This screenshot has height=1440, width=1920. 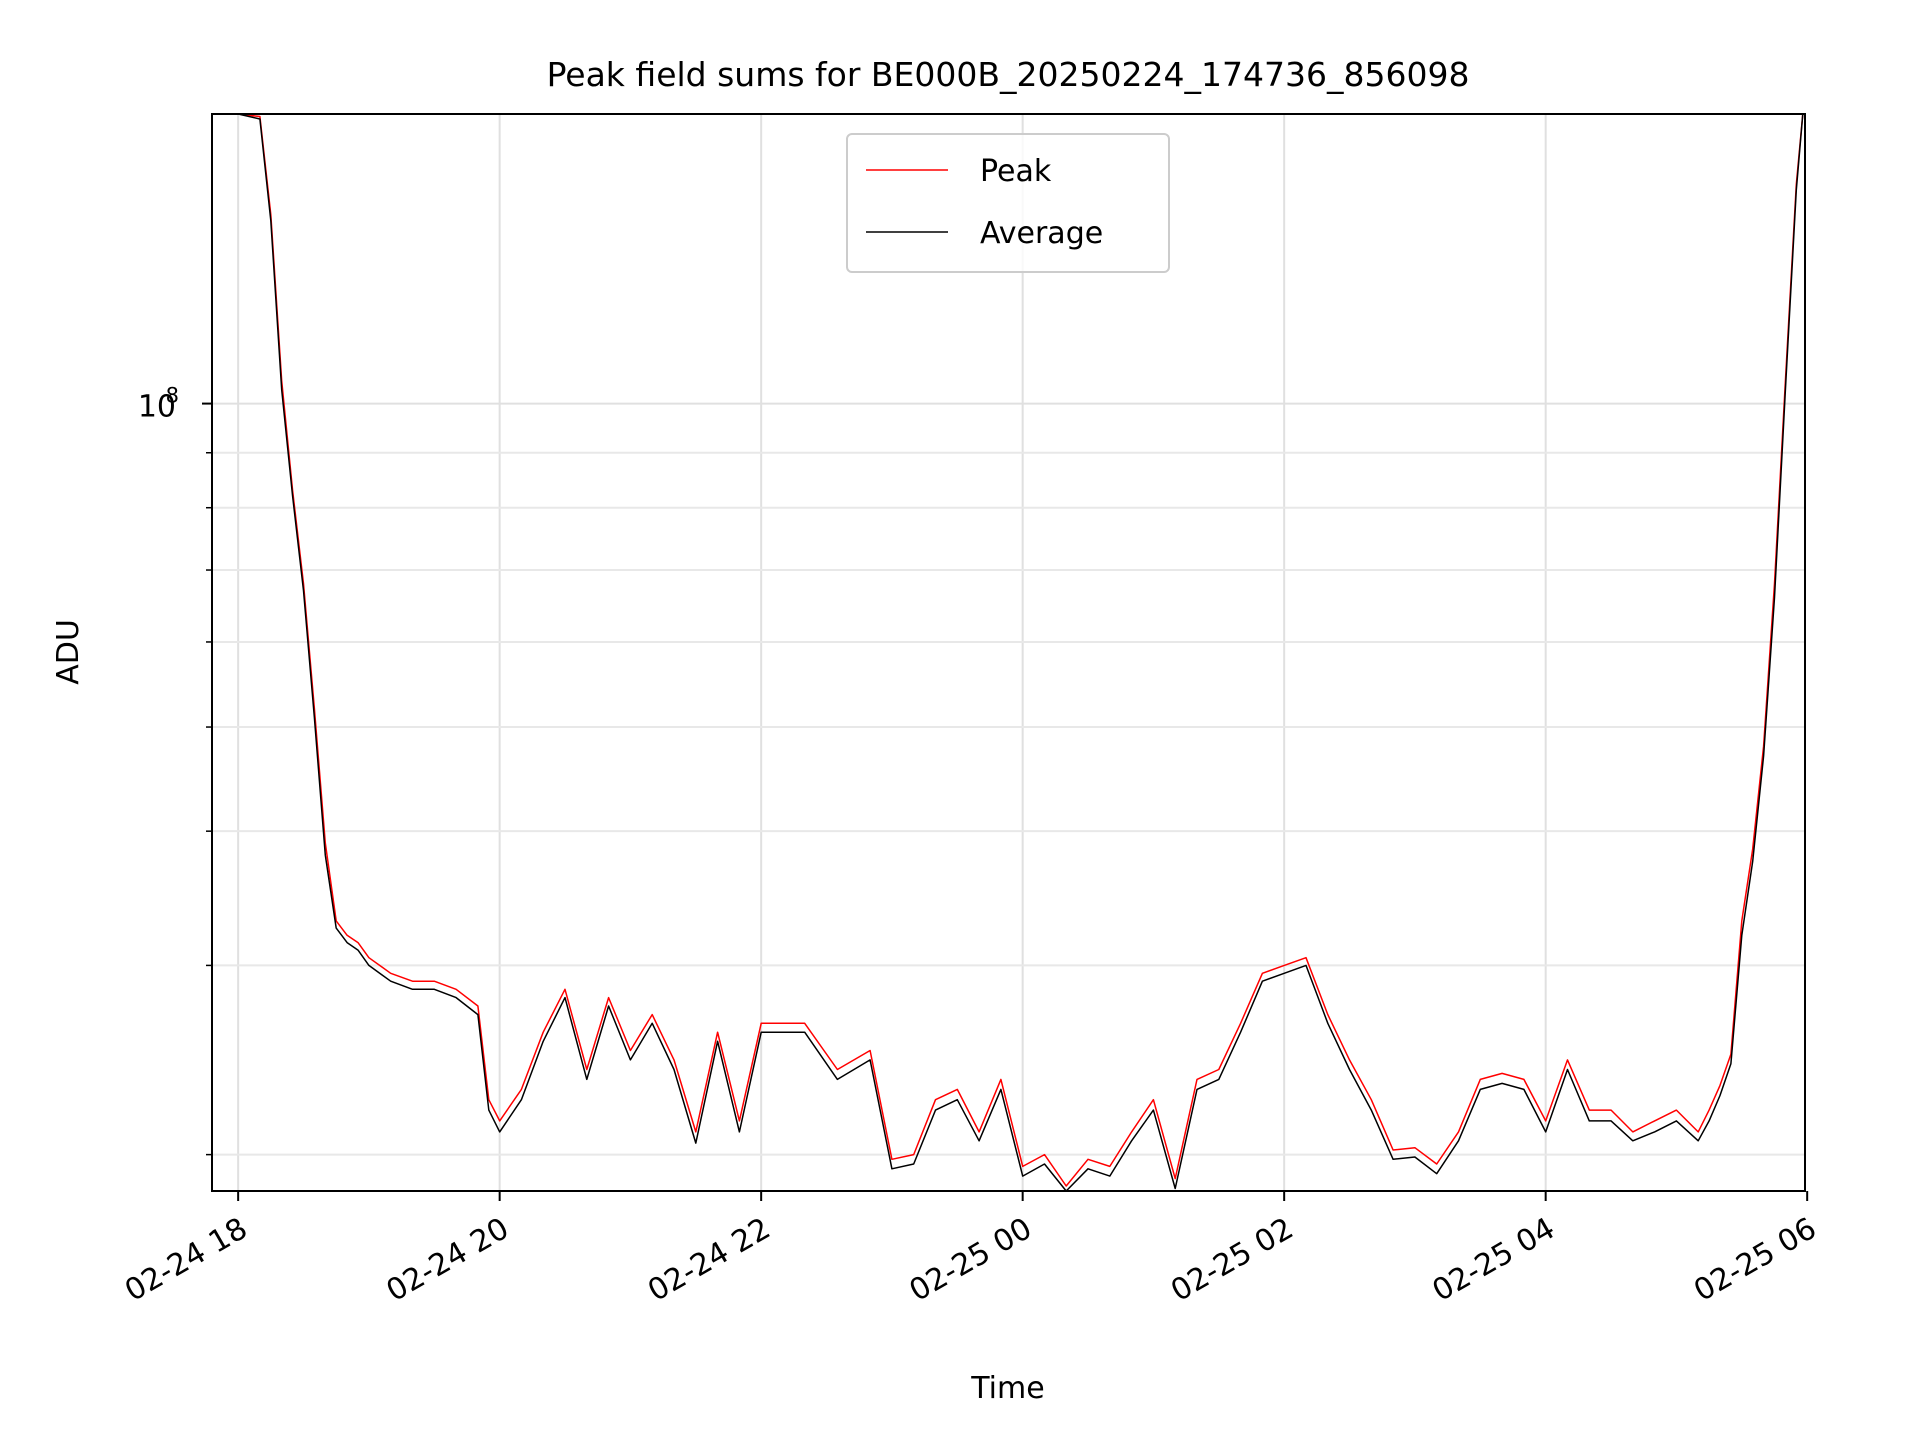 I want to click on legend: Peak Average, so click(x=1008, y=203).